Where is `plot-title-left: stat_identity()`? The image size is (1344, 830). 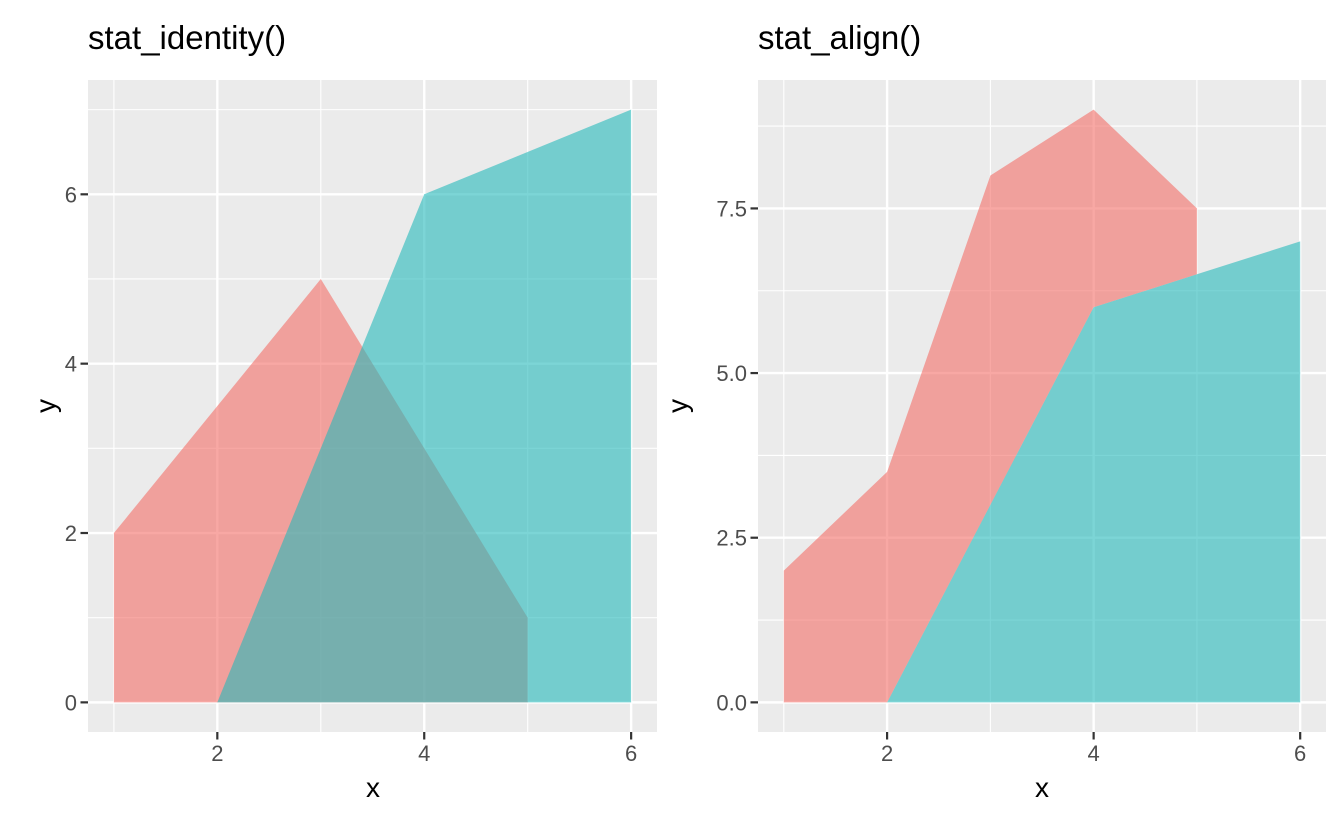 plot-title-left: stat_identity() is located at coordinates (187, 37).